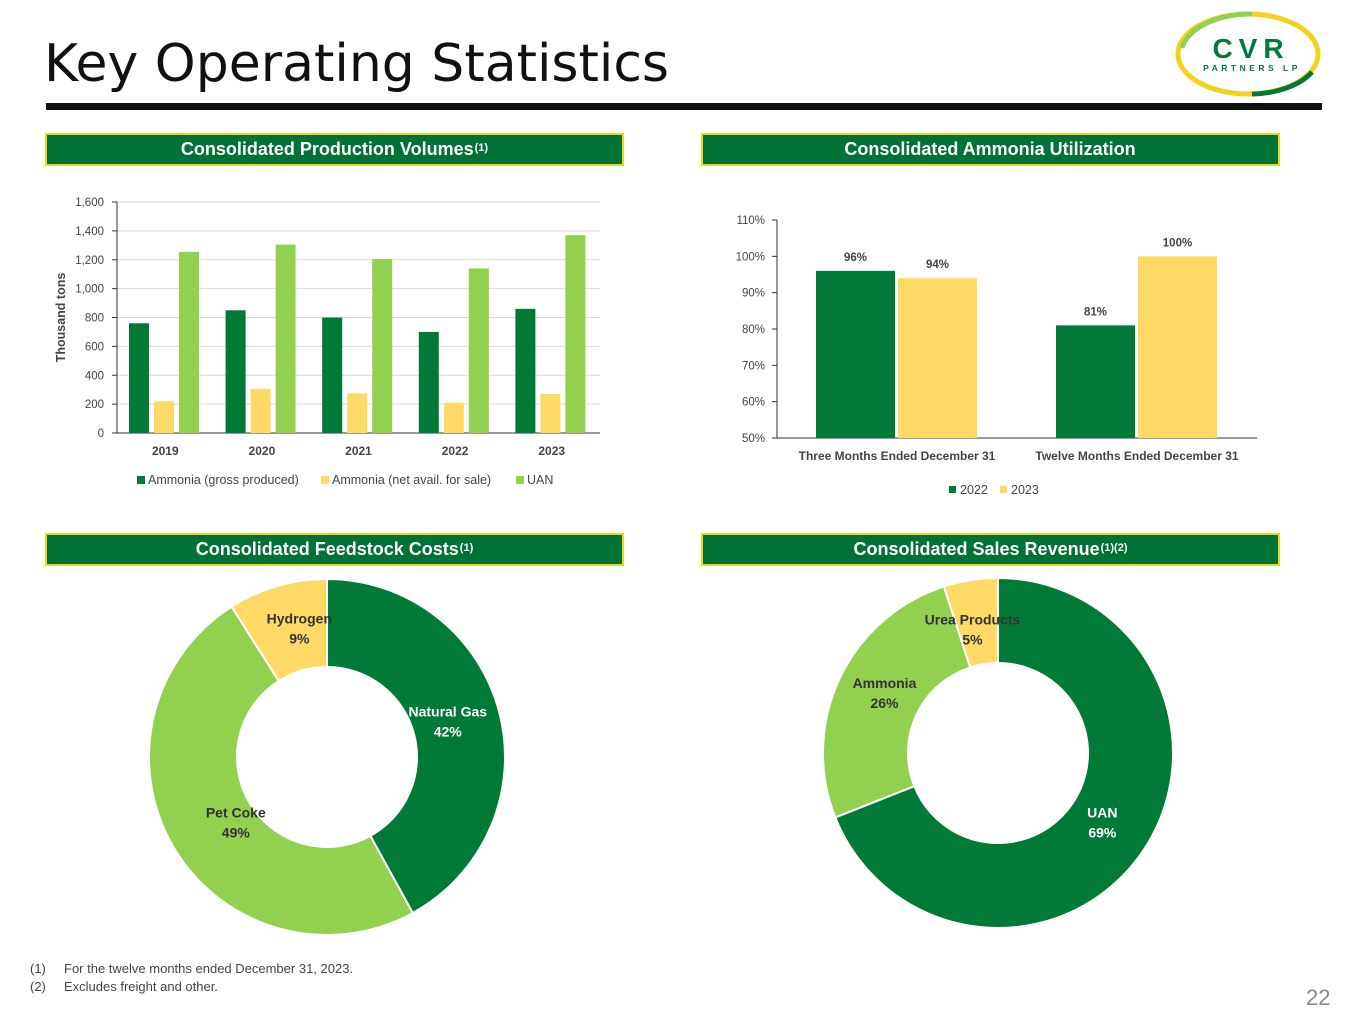  Describe the element at coordinates (448, 731) in the screenshot. I see `slice-percent: 42%` at that location.